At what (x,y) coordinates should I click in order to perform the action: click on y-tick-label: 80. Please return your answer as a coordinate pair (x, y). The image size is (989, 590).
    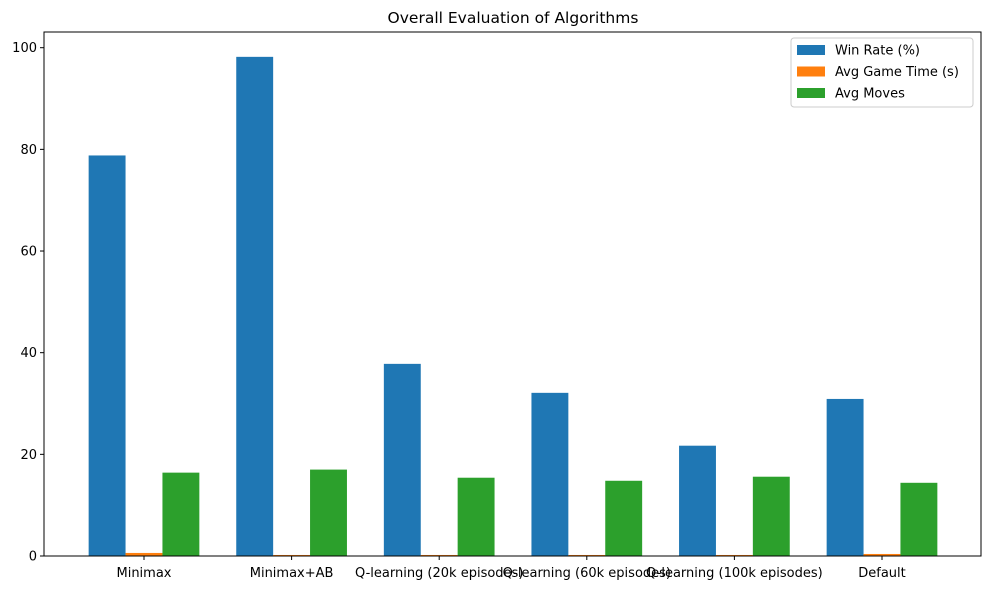
    Looking at the image, I should click on (28, 150).